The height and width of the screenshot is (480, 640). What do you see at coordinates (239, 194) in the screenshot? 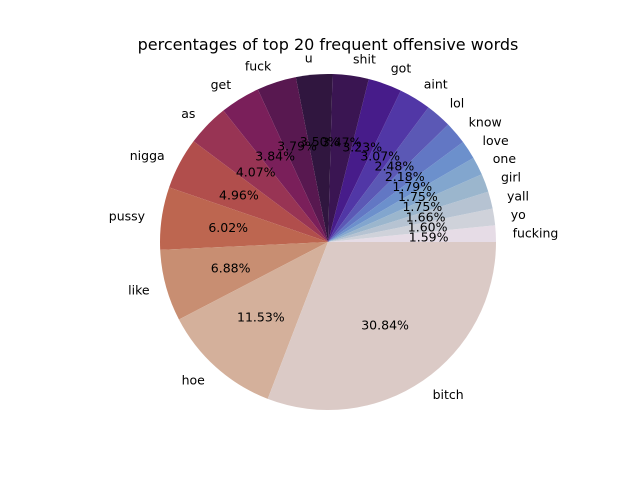
I see `slice-pct-nigga: 4.96%` at bounding box center [239, 194].